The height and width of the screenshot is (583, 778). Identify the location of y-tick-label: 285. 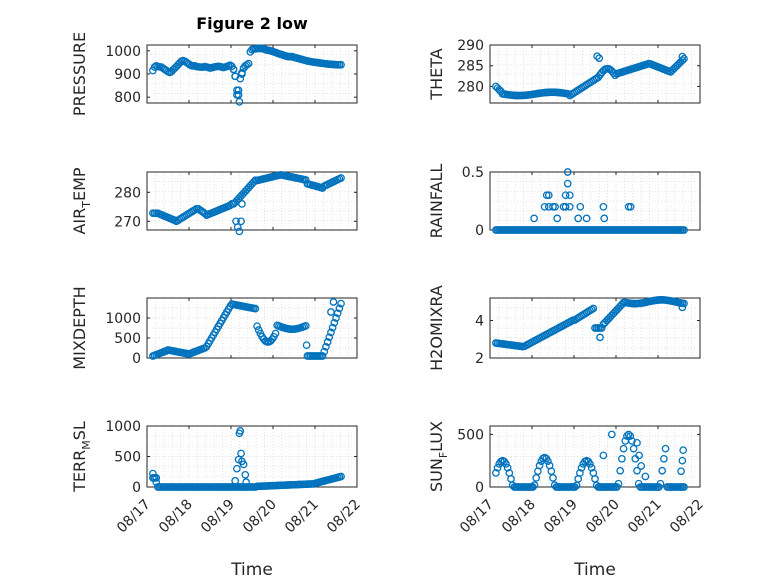
(470, 67).